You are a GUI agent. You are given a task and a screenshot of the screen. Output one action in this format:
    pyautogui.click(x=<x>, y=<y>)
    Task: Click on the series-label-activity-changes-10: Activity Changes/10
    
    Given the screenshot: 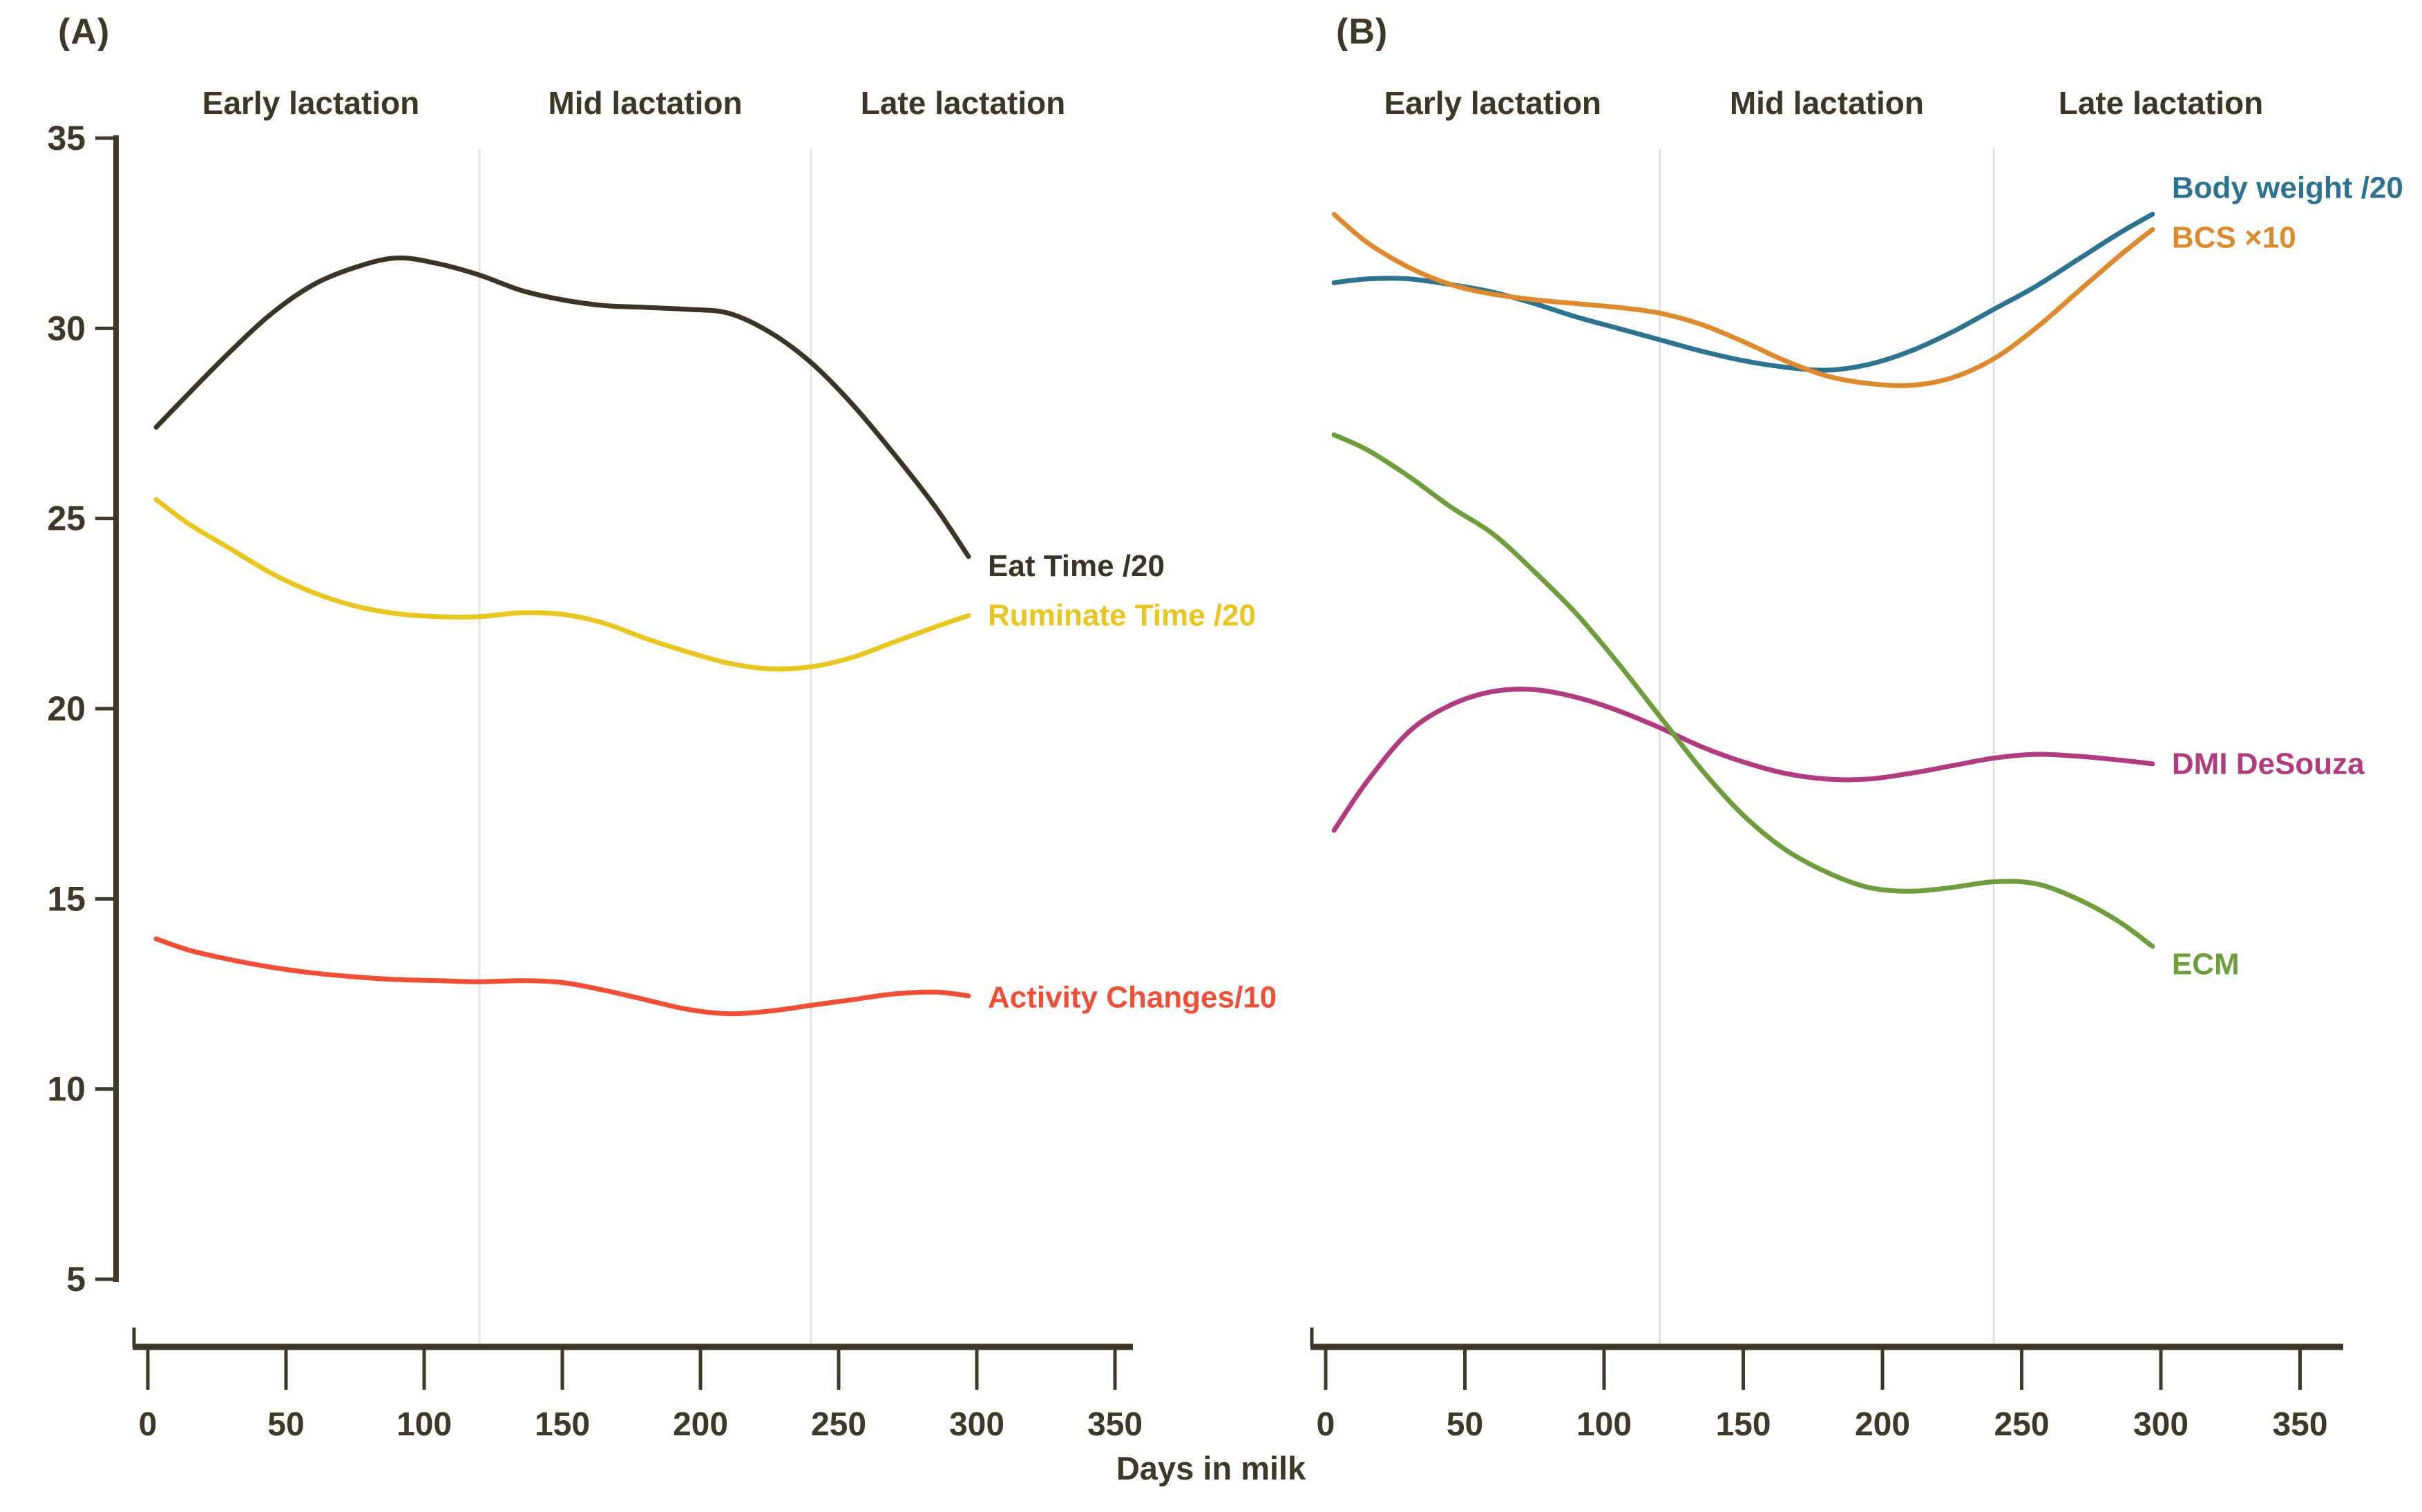 What is the action you would take?
    pyautogui.click(x=1132, y=997)
    